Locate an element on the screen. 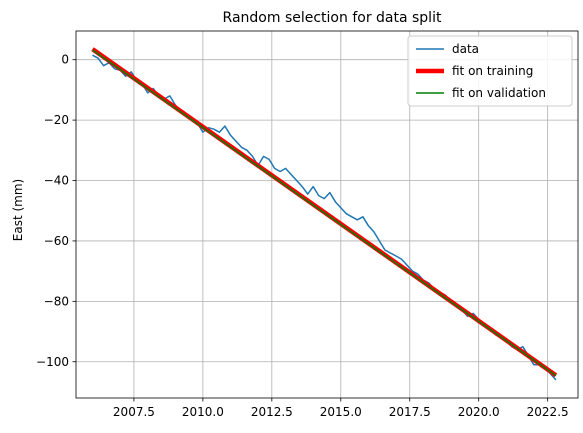 This screenshot has height=433, width=583. y-tick-label: −20 is located at coordinates (56, 120).